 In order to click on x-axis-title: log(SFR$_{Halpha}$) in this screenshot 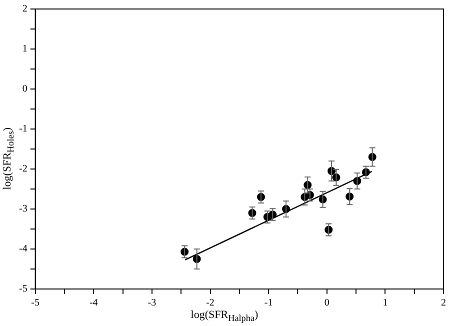, I will do `click(225, 316)`.